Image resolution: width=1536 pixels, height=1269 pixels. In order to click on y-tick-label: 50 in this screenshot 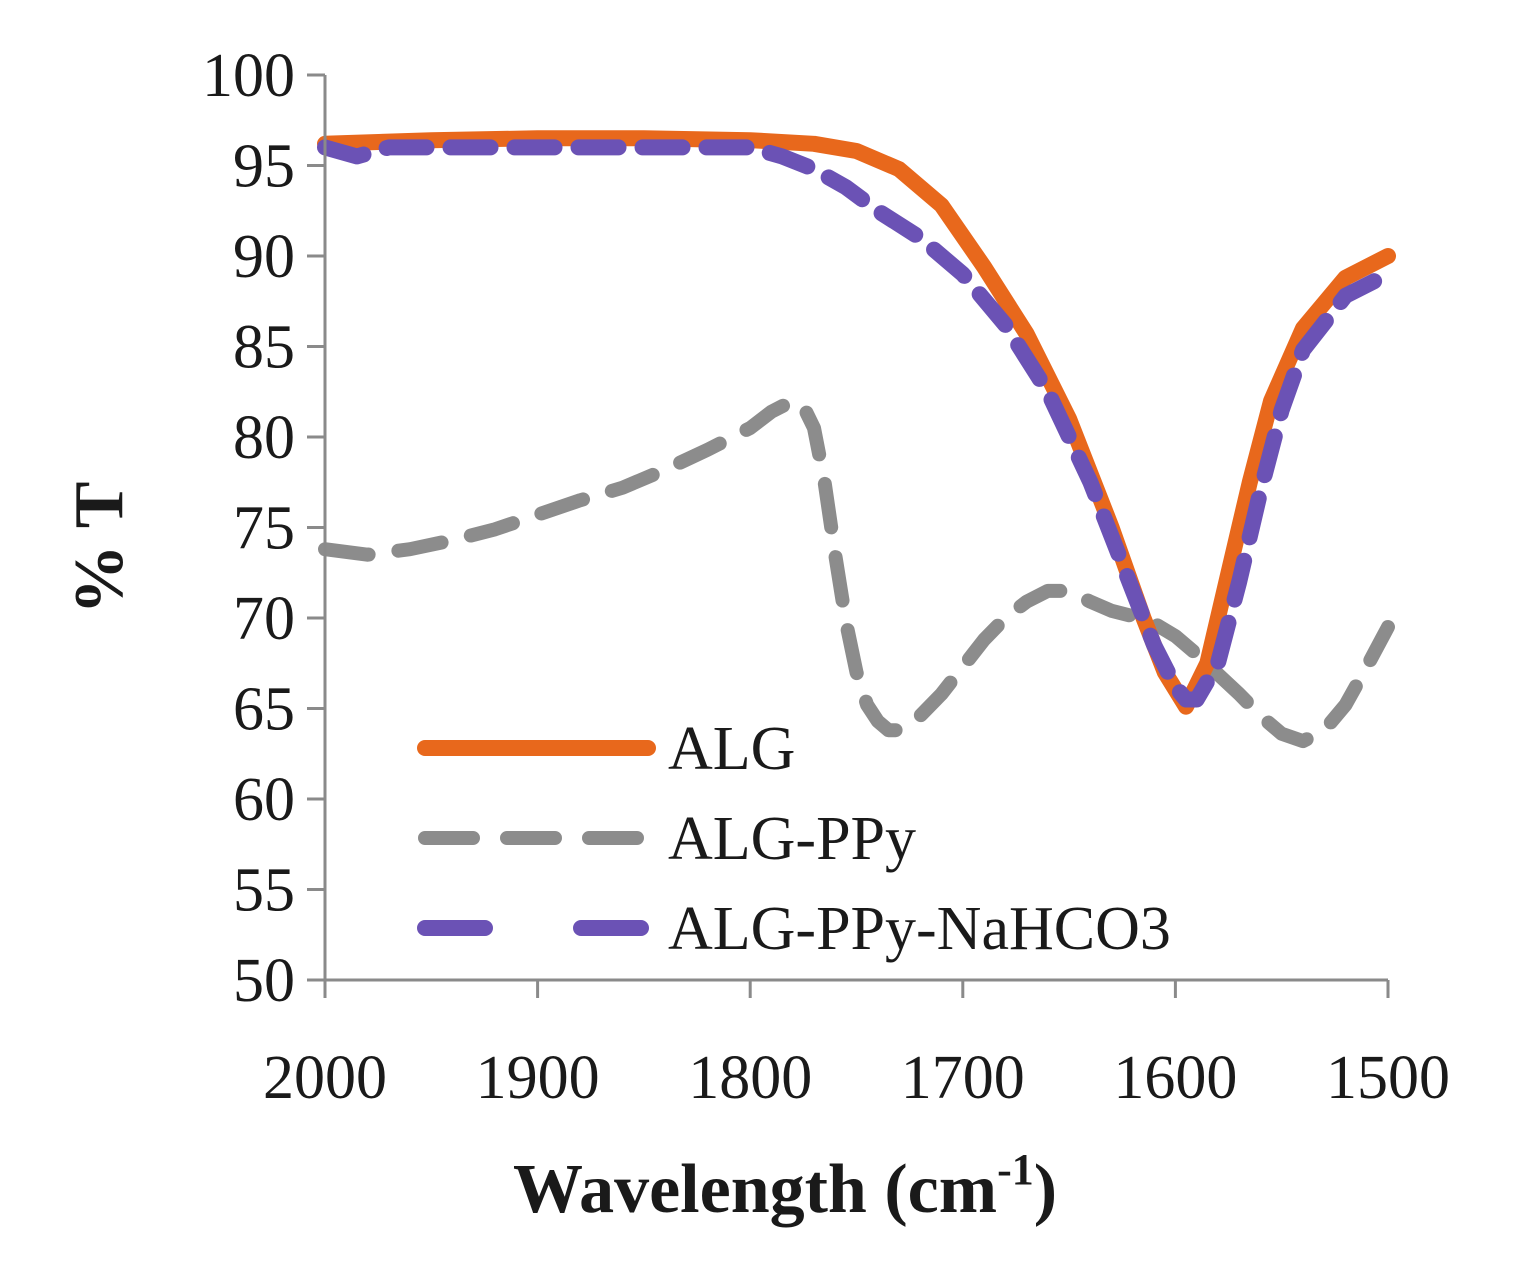, I will do `click(264, 981)`.